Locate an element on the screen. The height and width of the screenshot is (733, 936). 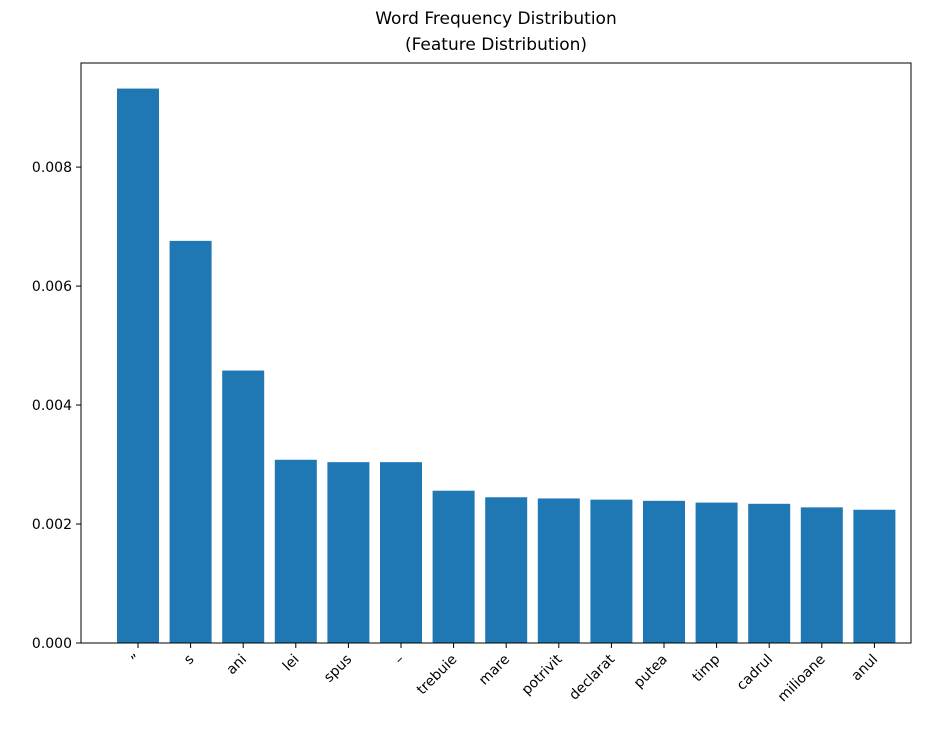
x-tick-label: putea is located at coordinates (651, 672).